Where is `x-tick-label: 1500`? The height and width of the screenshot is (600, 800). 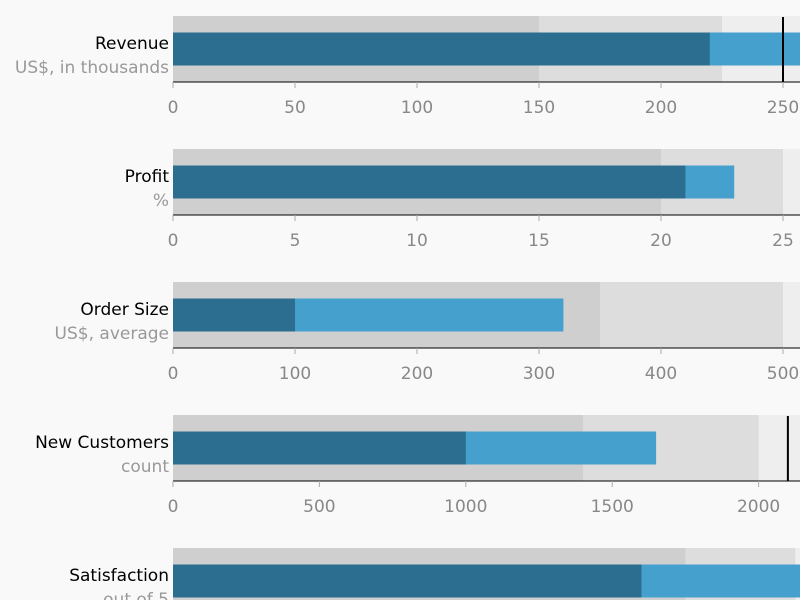
x-tick-label: 1500 is located at coordinates (612, 507).